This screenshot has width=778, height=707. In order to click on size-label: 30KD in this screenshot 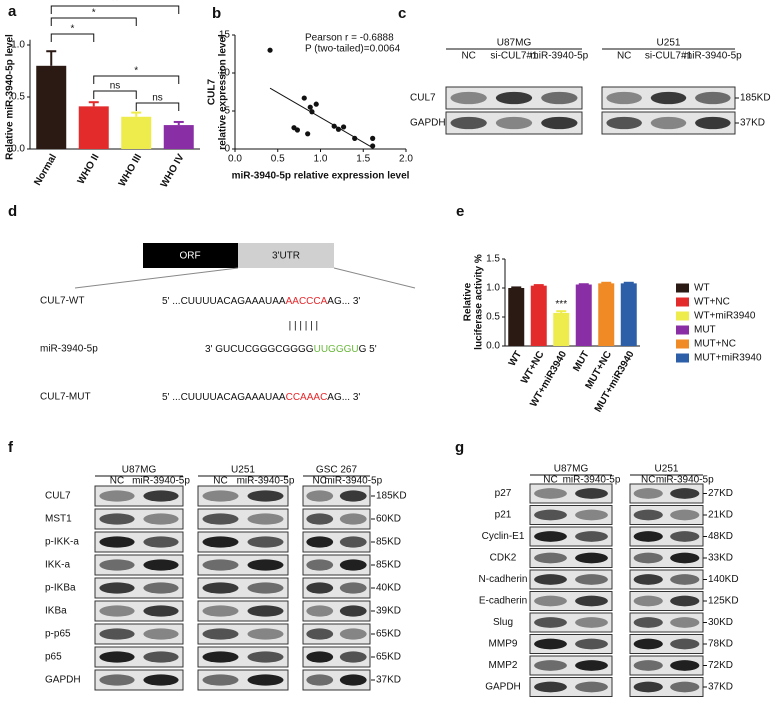, I will do `click(720, 622)`.